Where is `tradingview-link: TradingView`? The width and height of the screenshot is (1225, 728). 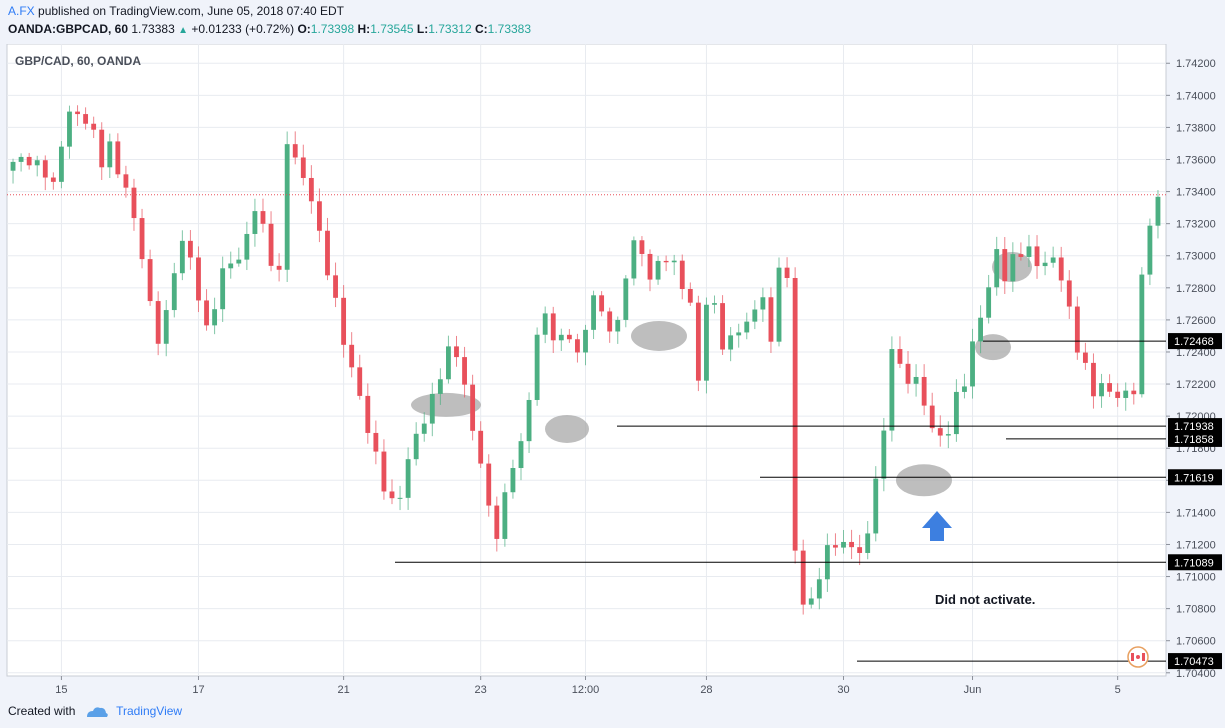 tradingview-link: TradingView is located at coordinates (149, 711).